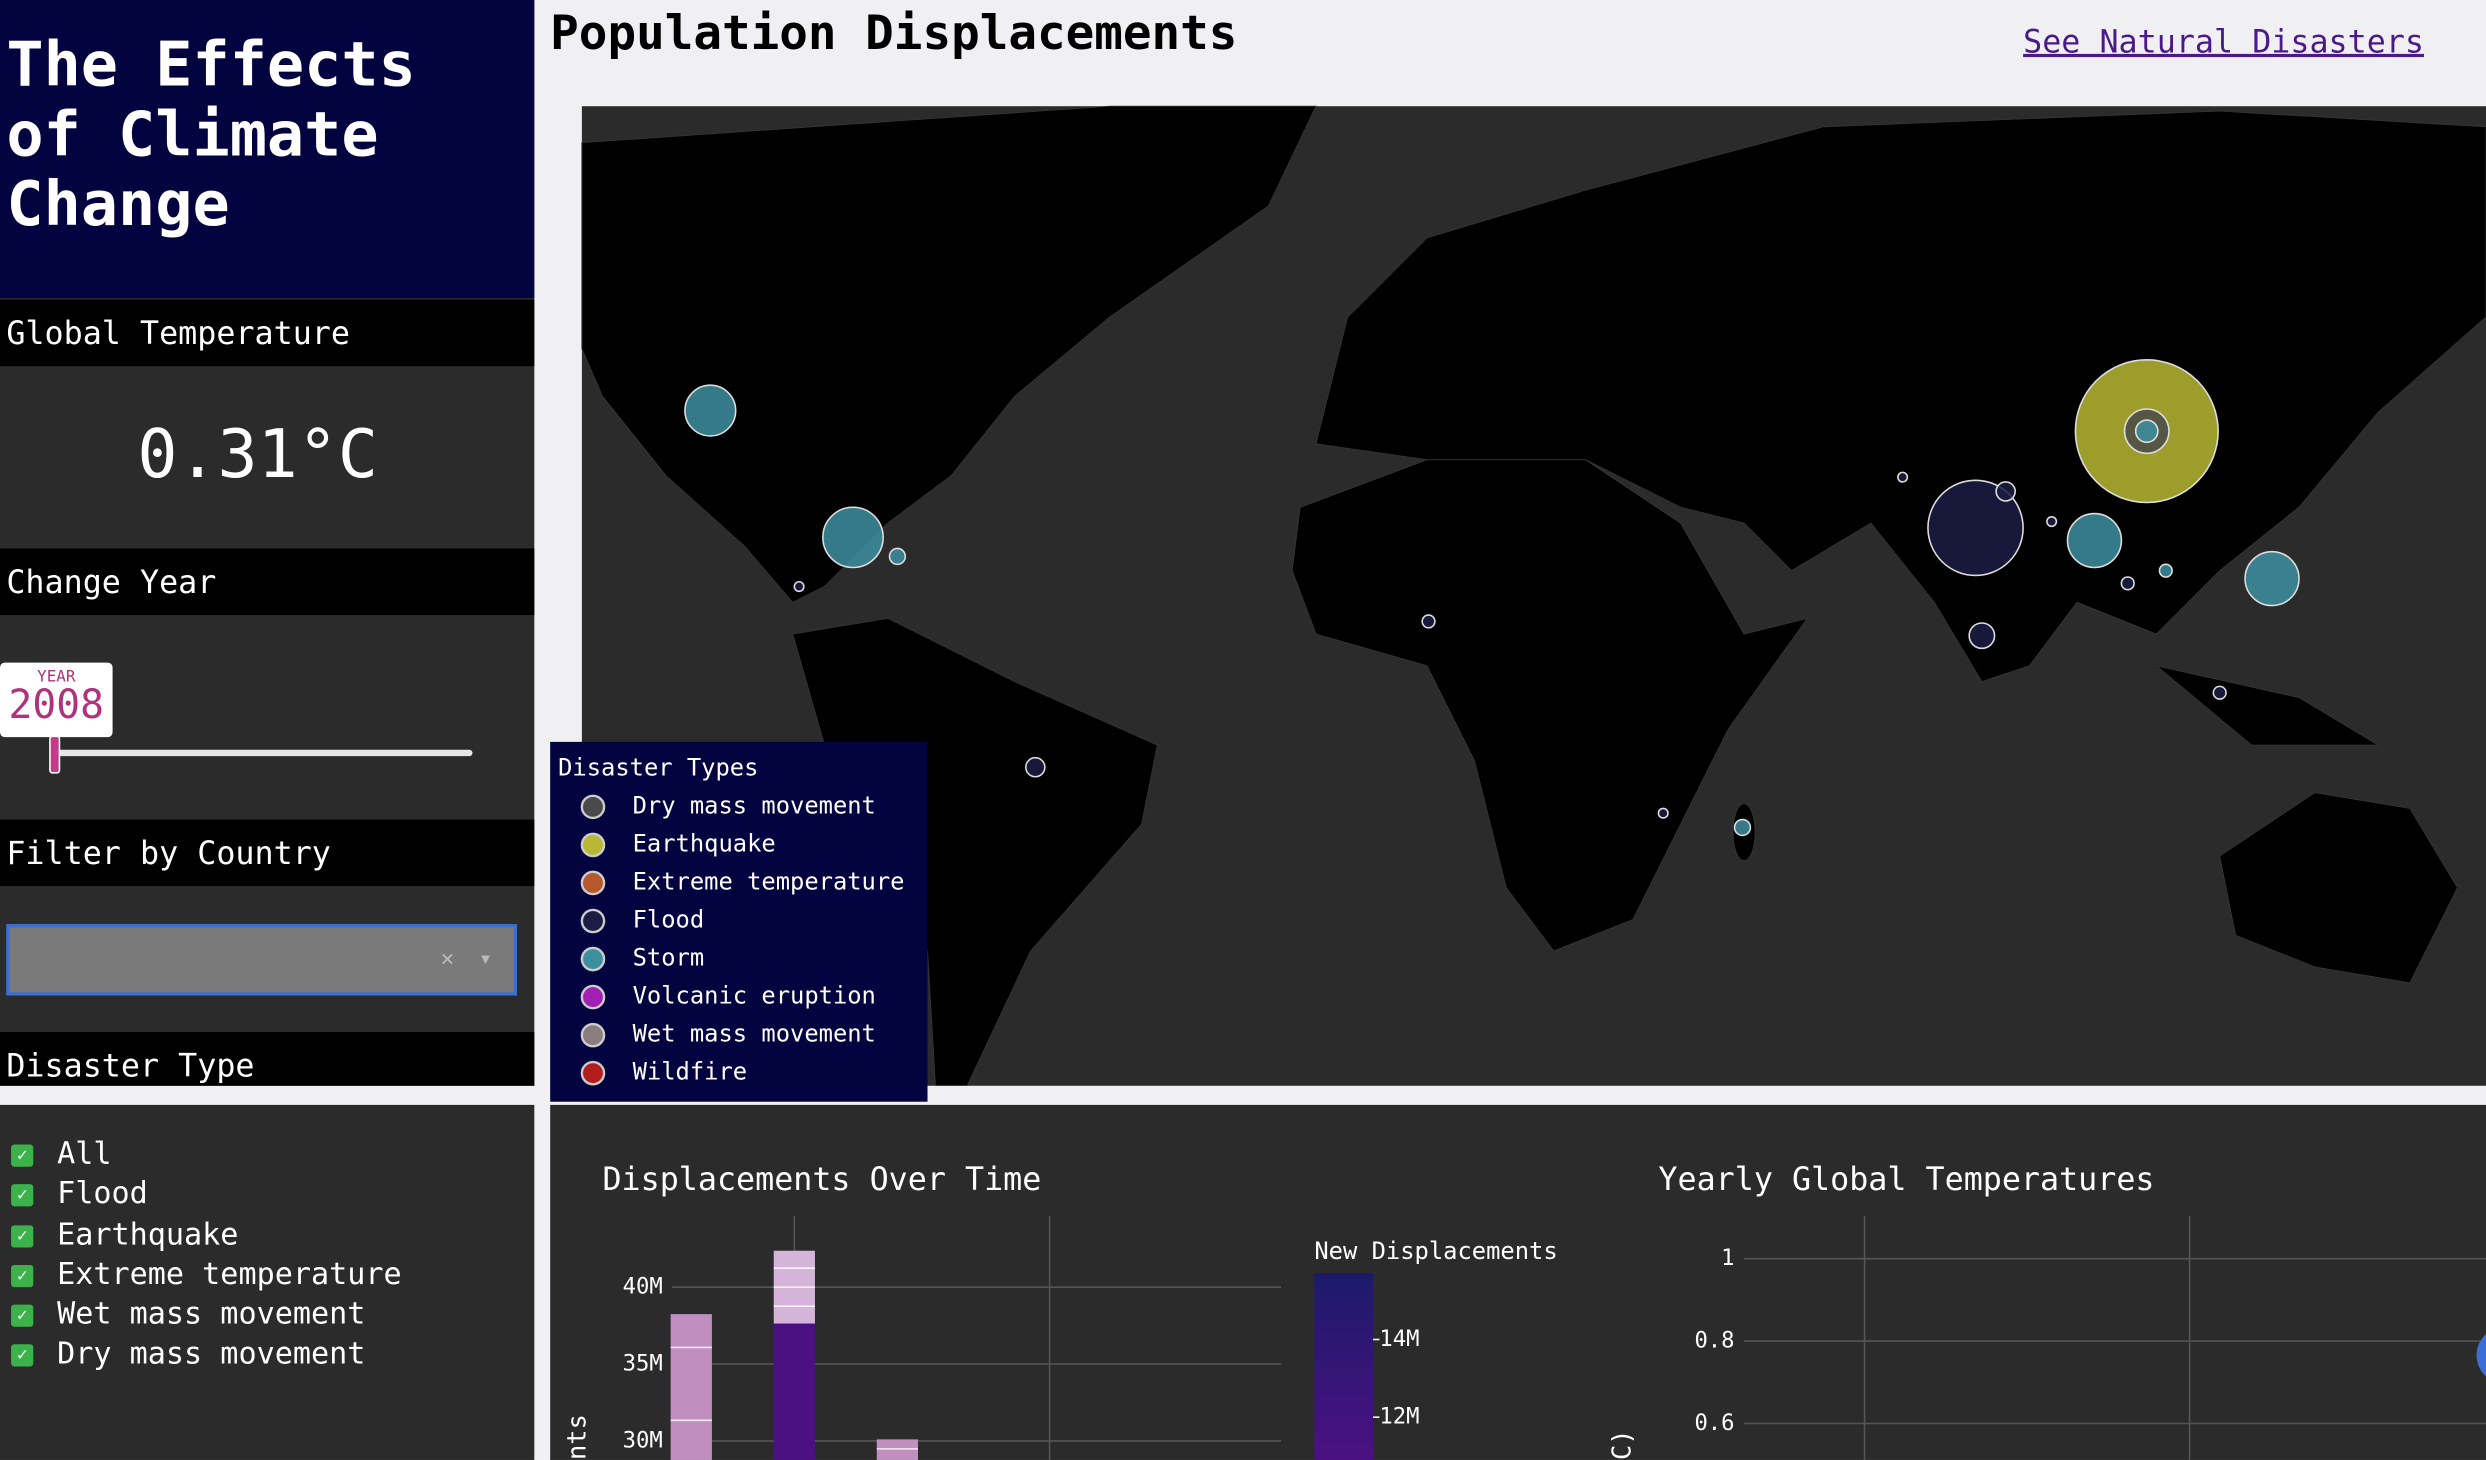  What do you see at coordinates (2224, 41) in the screenshot?
I see `nav-link: See Natural Disasters` at bounding box center [2224, 41].